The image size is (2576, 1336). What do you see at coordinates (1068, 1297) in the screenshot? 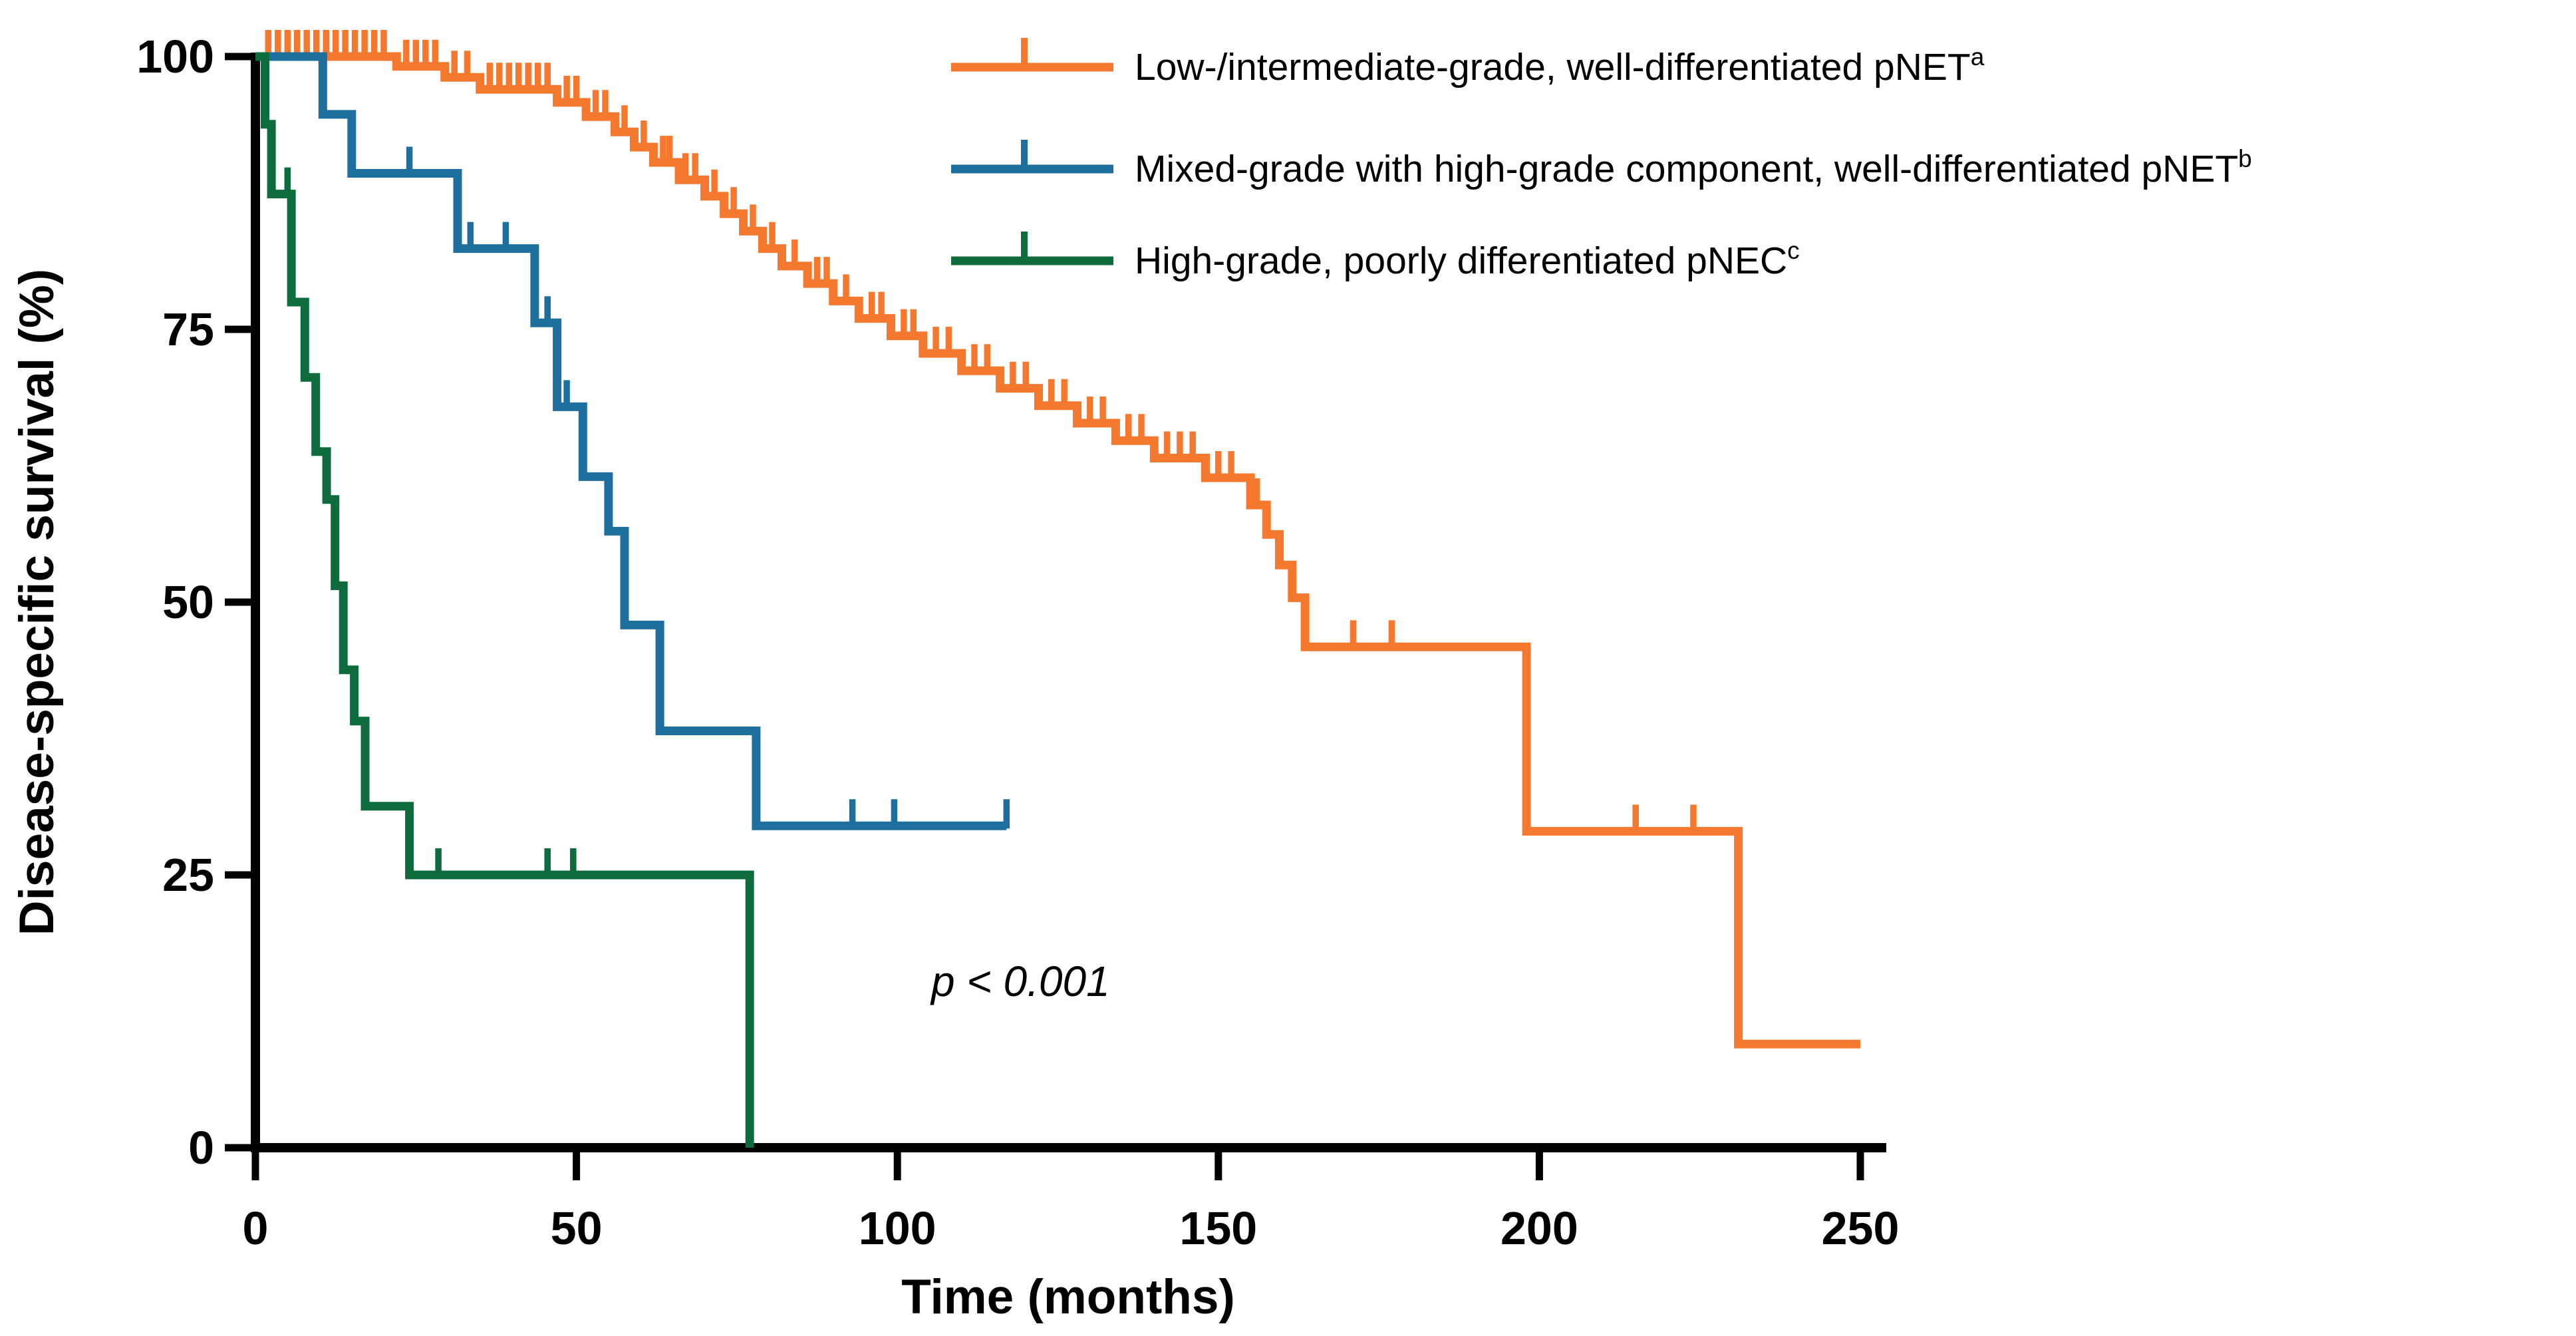
I see `x-axis-title: Time (months)` at bounding box center [1068, 1297].